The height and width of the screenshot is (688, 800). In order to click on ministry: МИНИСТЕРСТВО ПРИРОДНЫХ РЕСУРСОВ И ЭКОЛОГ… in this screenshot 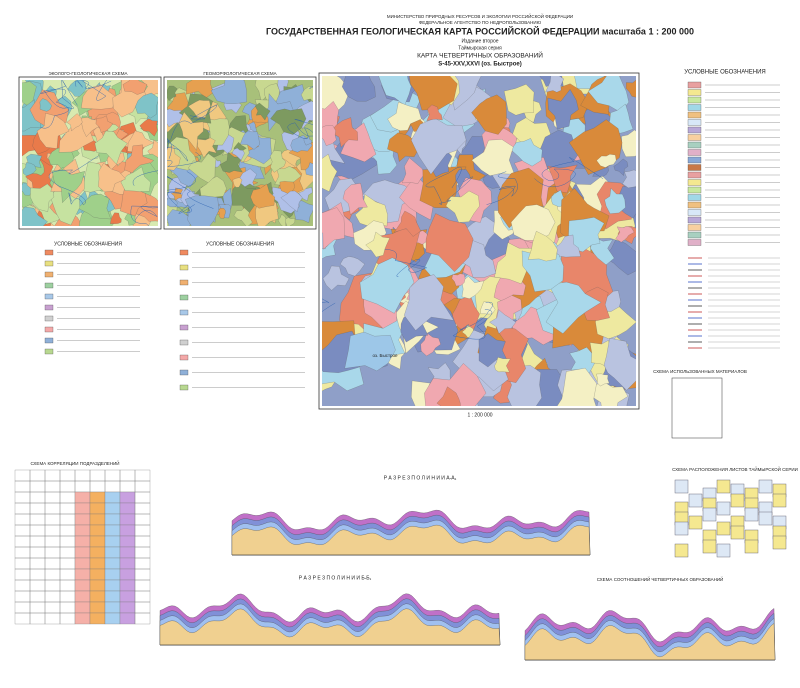, I will do `click(480, 15)`.